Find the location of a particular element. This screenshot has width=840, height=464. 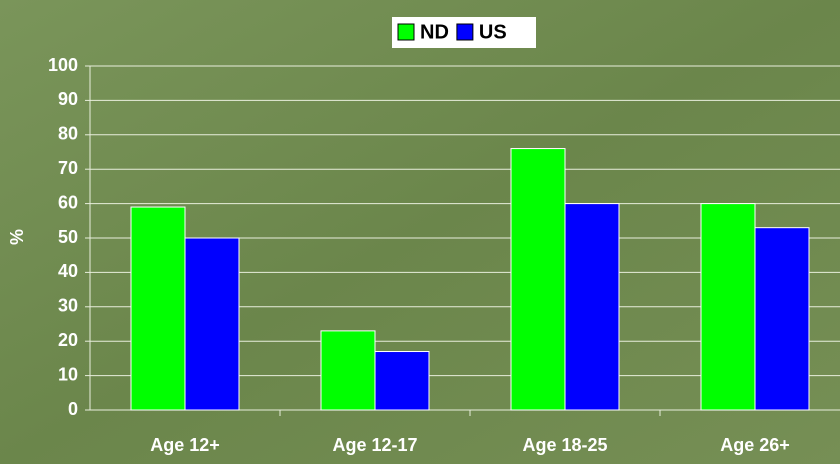

y-tick-label: 70 is located at coordinates (68, 168).